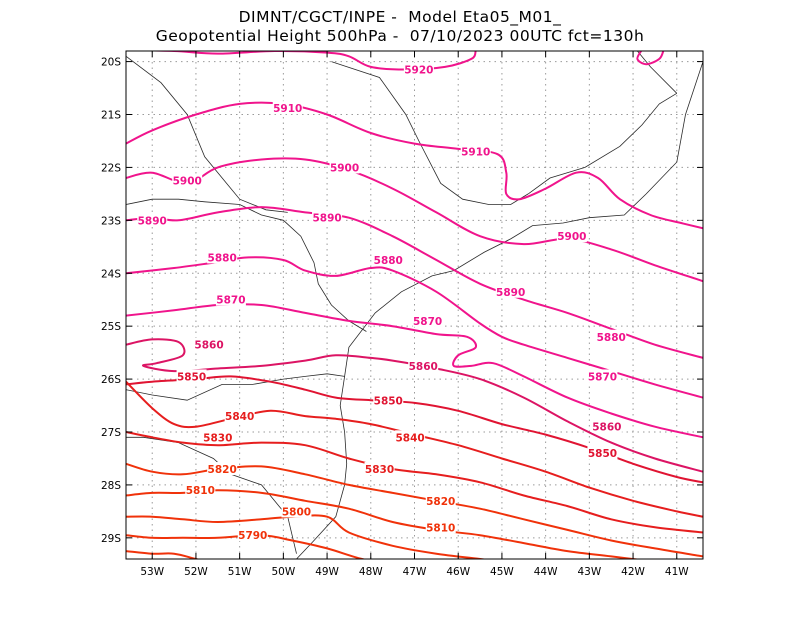 The image size is (800, 618). I want to click on x-tick-label: 45W, so click(502, 572).